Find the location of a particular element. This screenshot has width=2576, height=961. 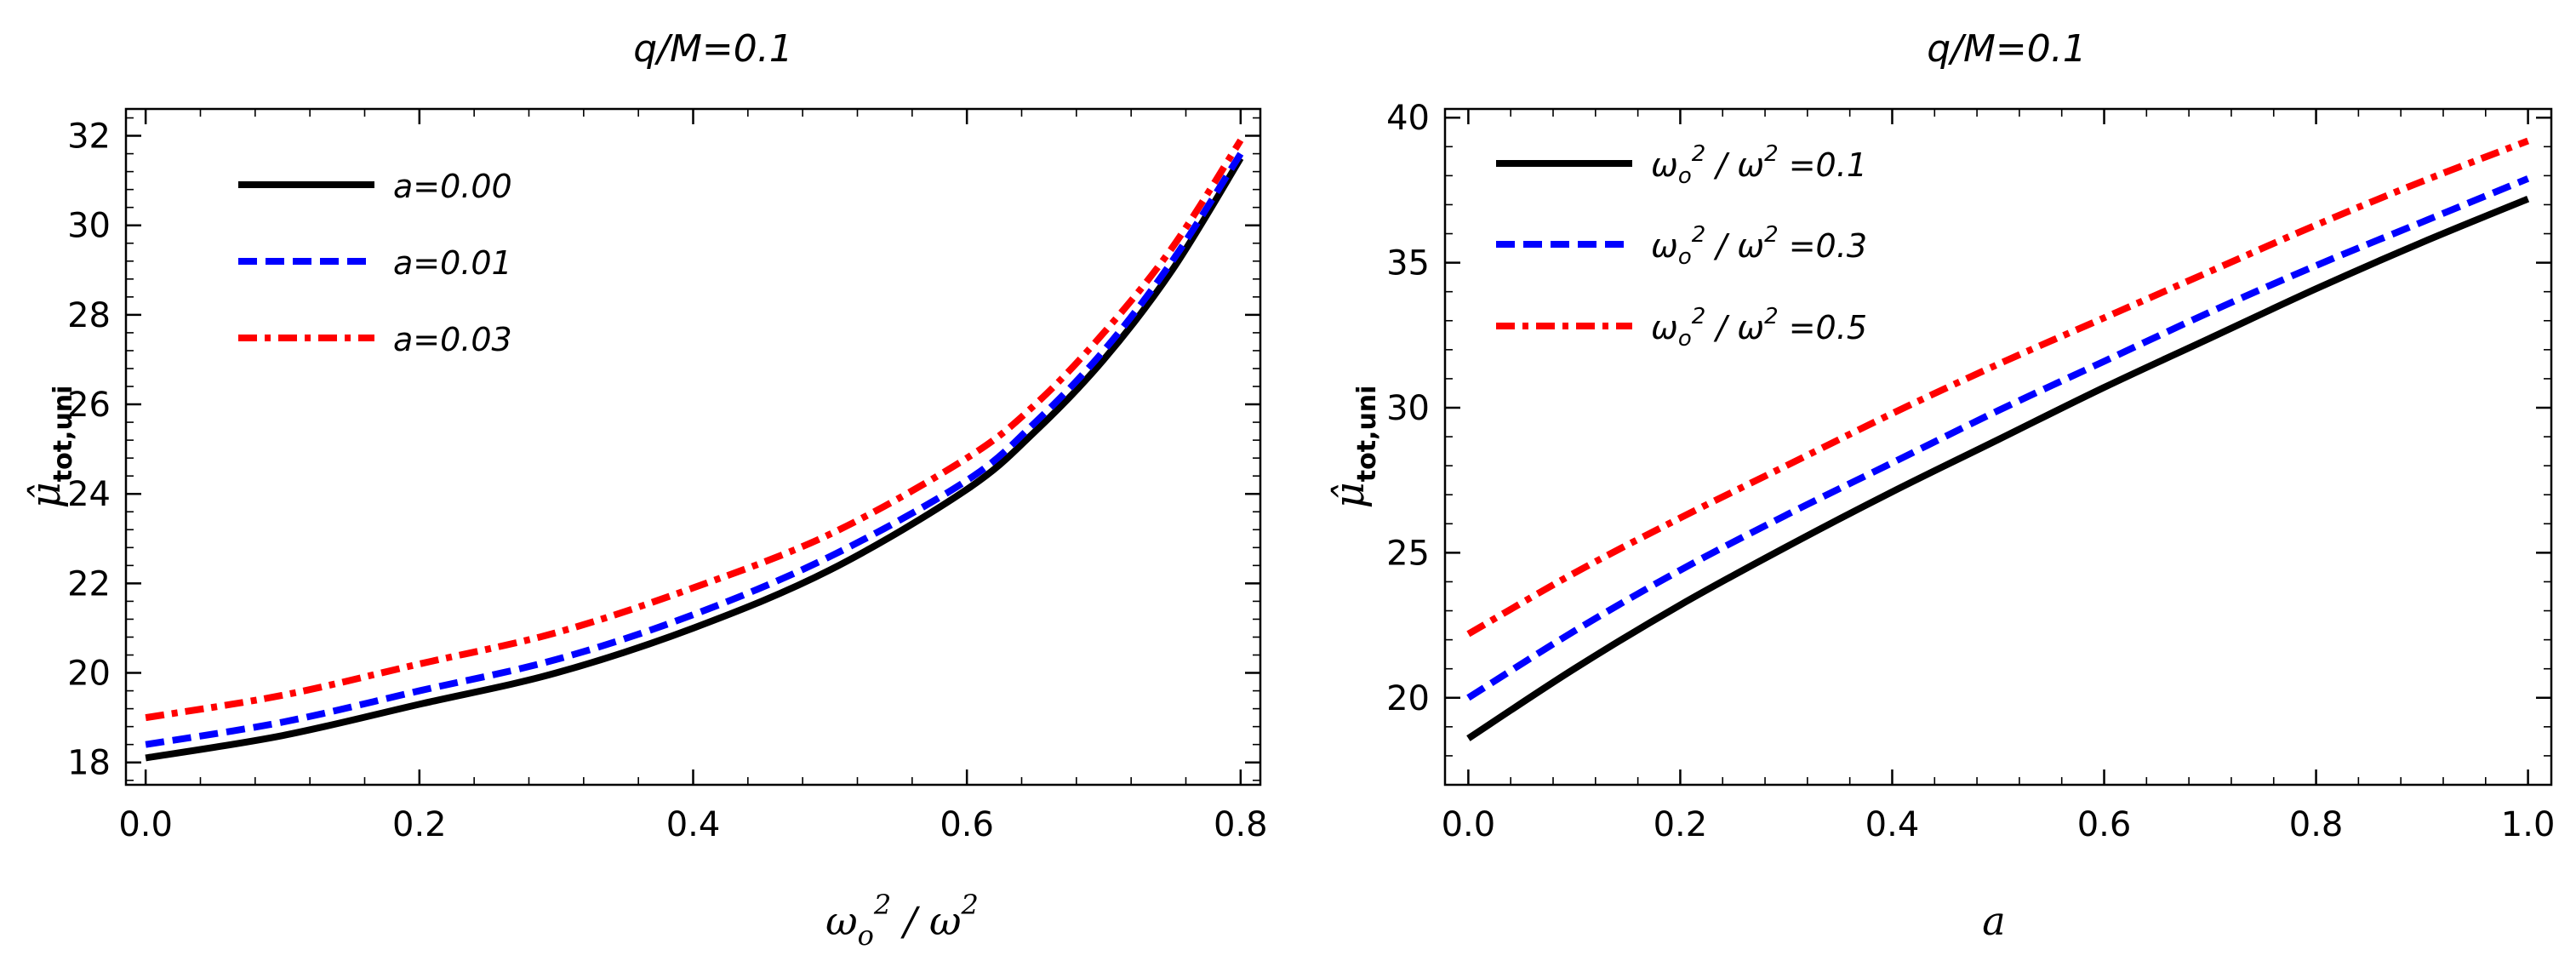

left-legend-label-1: a=0.01 is located at coordinates (452, 263).